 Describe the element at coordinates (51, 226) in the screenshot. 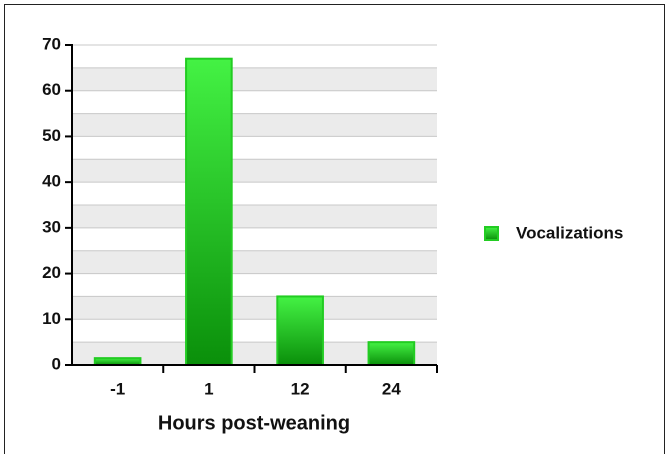

I see `y-tick-label: 30` at that location.